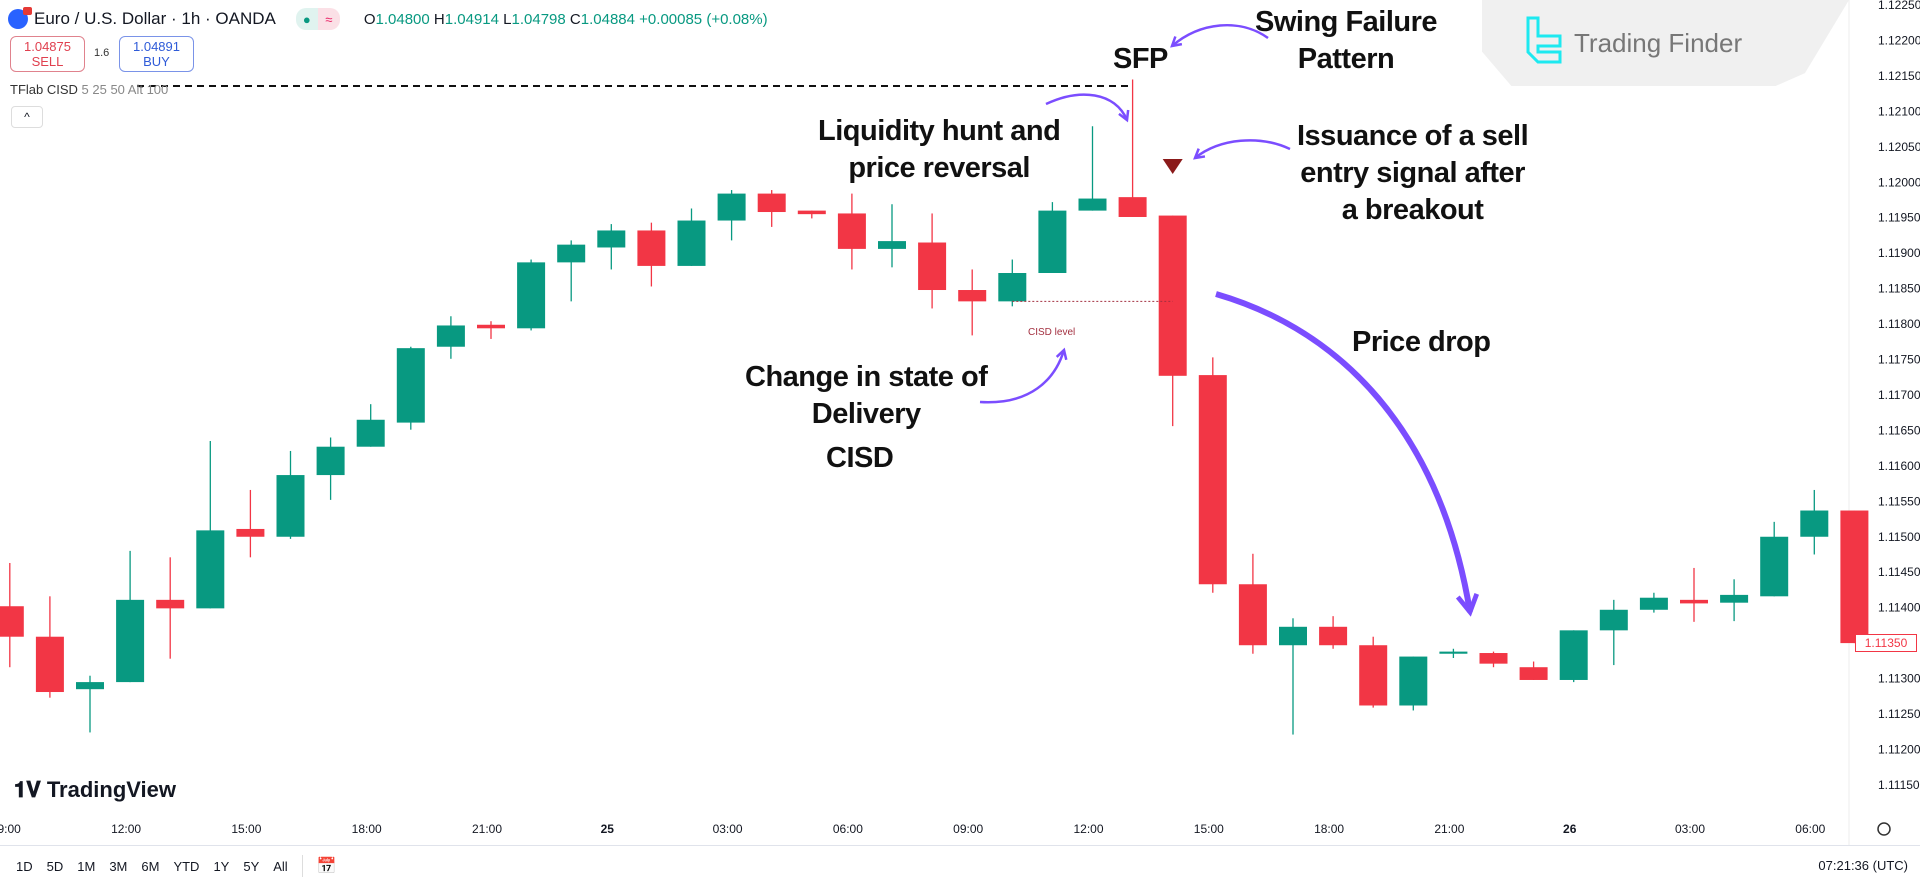  I want to click on annotation-swing-failure: Swing Failure Pattern, so click(1346, 40).